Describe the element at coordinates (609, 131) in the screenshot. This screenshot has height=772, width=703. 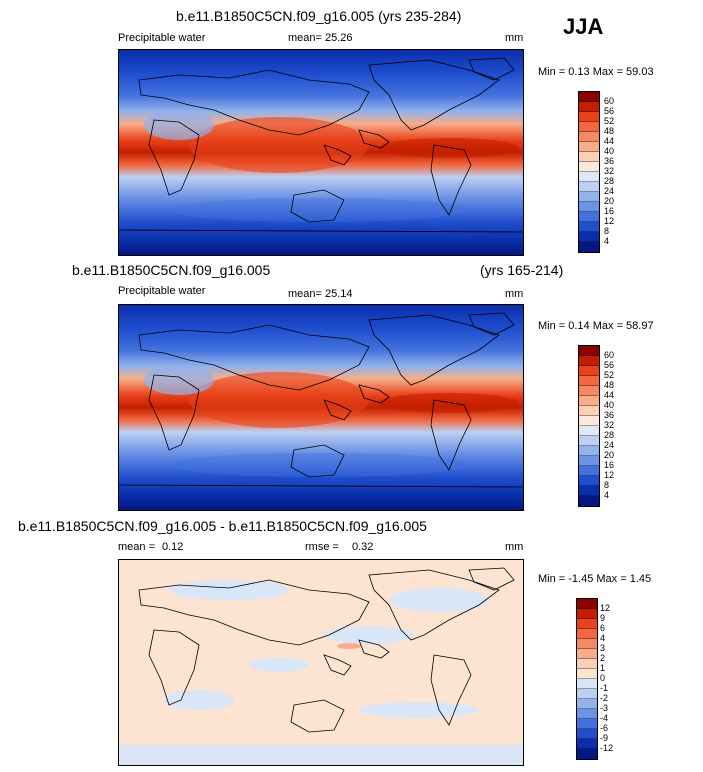
I see `colorbar-label: 48` at that location.